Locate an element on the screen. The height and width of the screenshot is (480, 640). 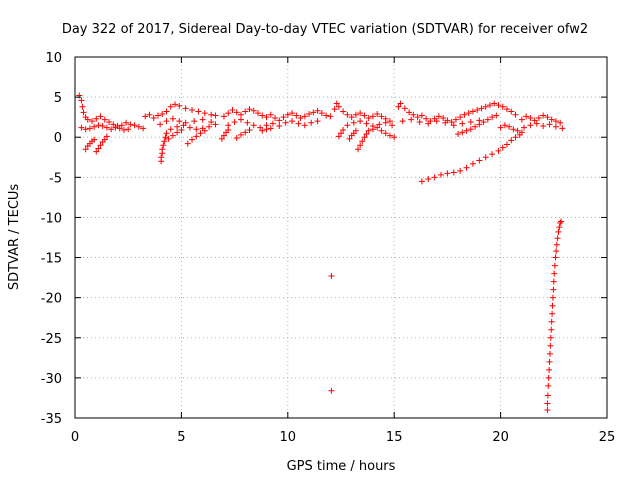
series-plunge is located at coordinates (554, 315).